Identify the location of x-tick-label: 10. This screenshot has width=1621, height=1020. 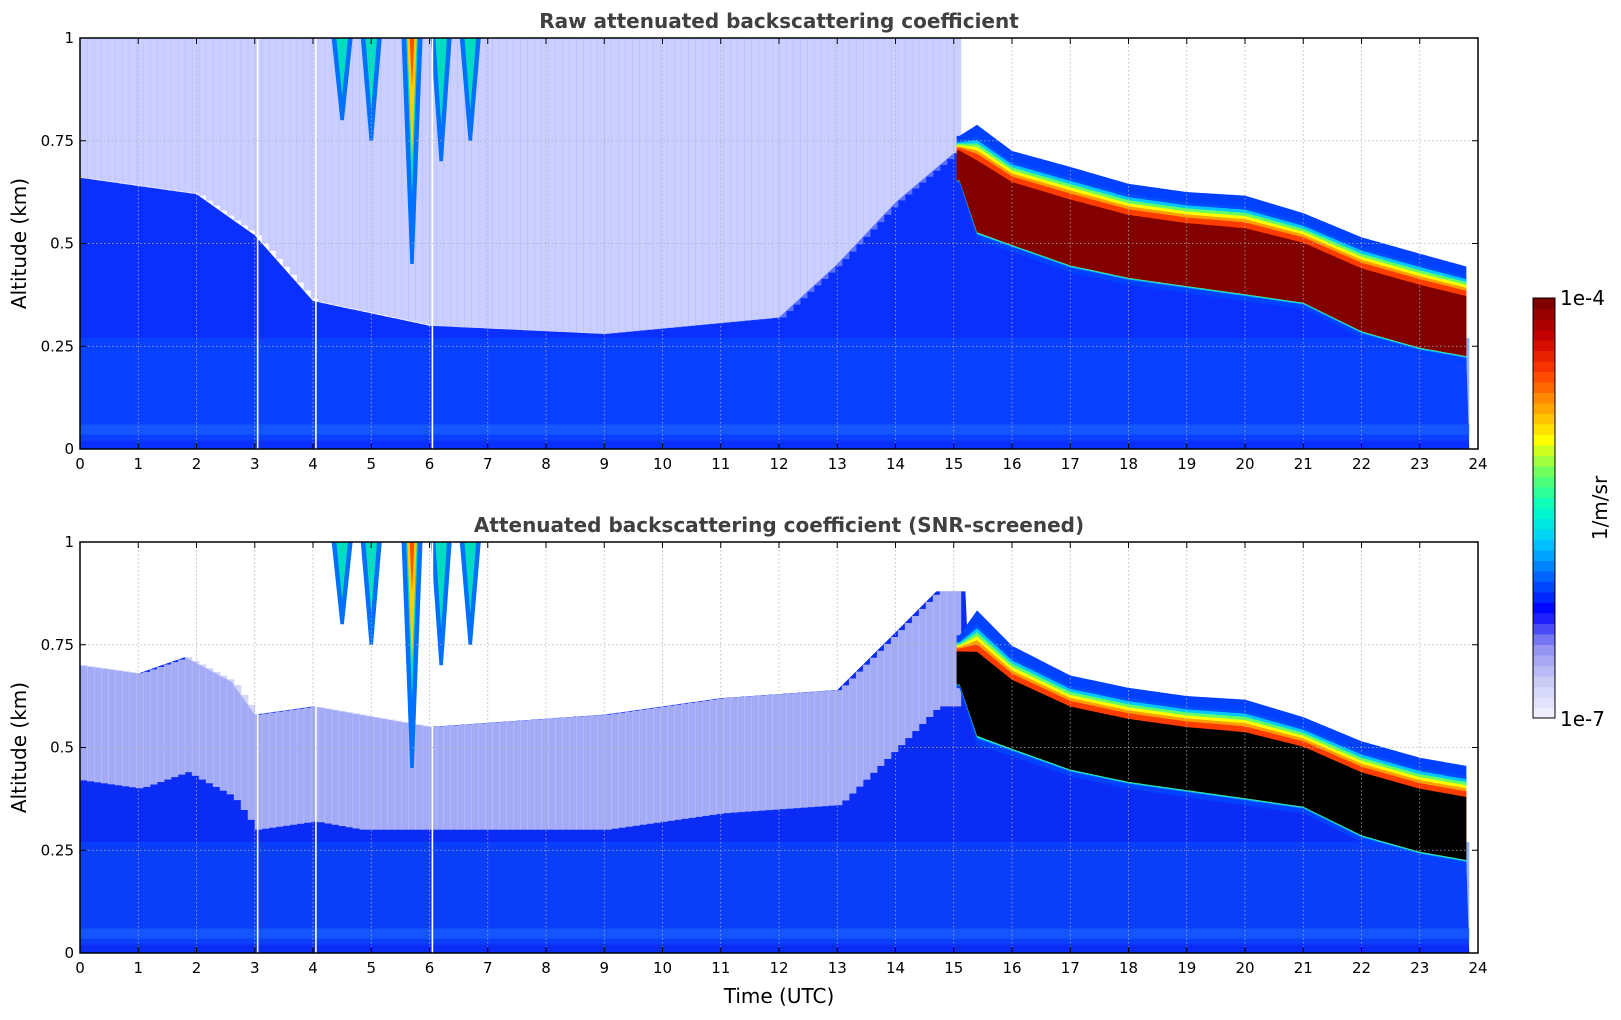
(662, 968).